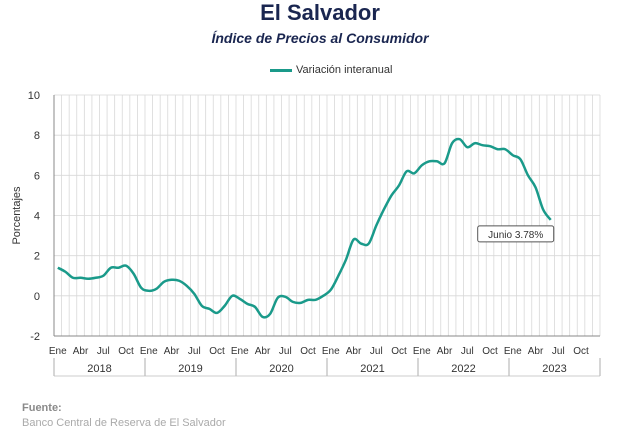 The image size is (640, 429). What do you see at coordinates (463, 369) in the screenshot?
I see `x-tick-year-label: 2022` at bounding box center [463, 369].